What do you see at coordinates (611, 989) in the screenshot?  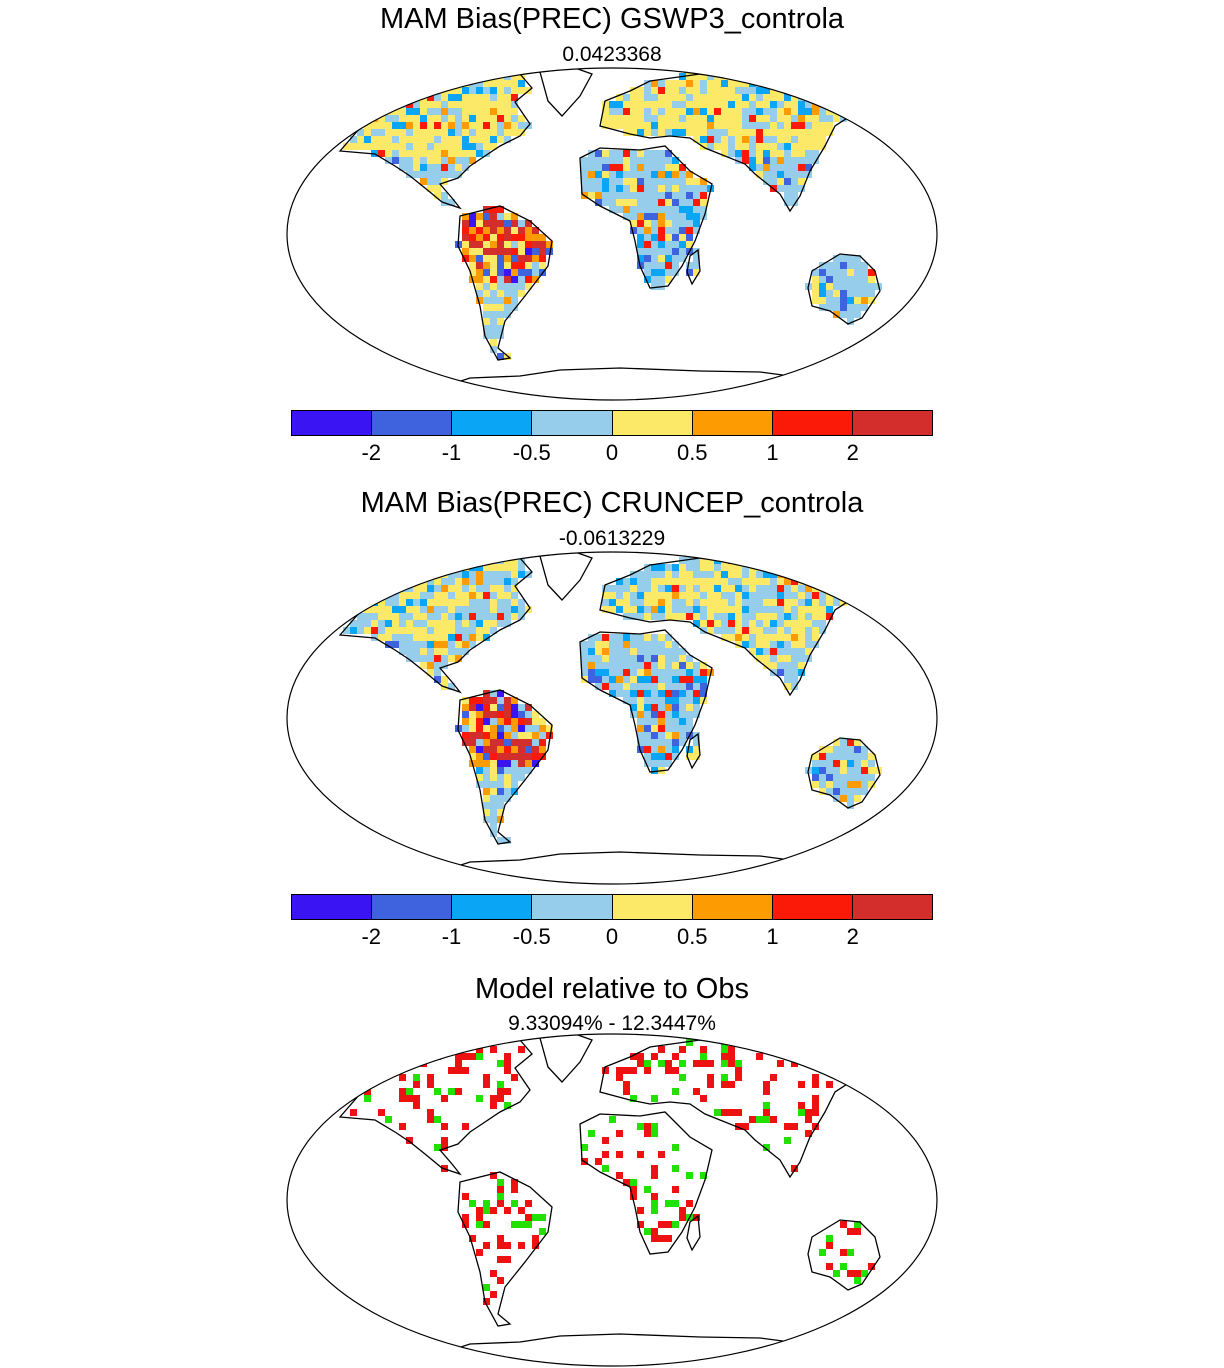 I see `panel3-title: Model relative to Obs` at bounding box center [611, 989].